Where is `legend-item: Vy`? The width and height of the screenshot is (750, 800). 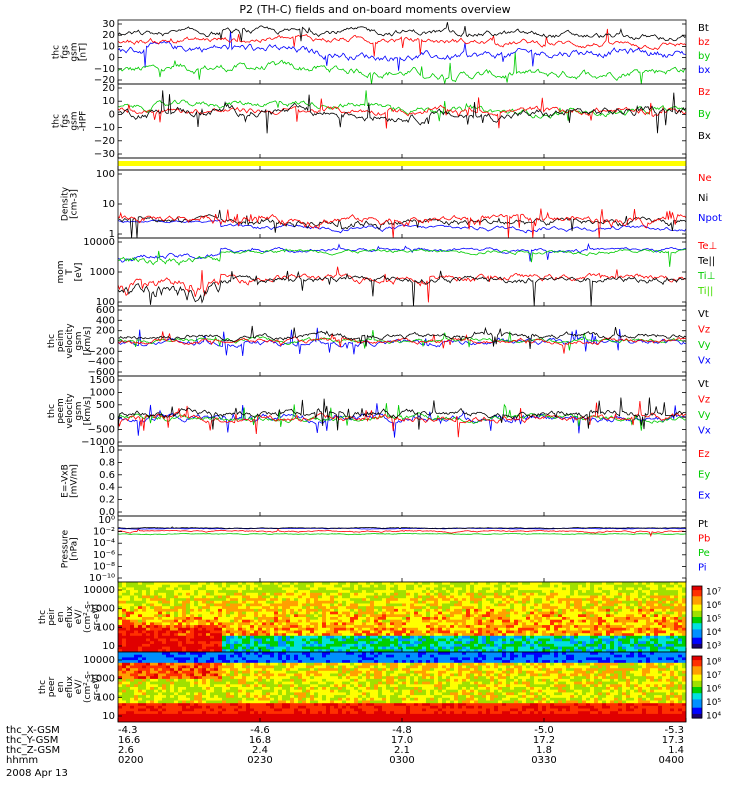 legend-item: Vy is located at coordinates (704, 345).